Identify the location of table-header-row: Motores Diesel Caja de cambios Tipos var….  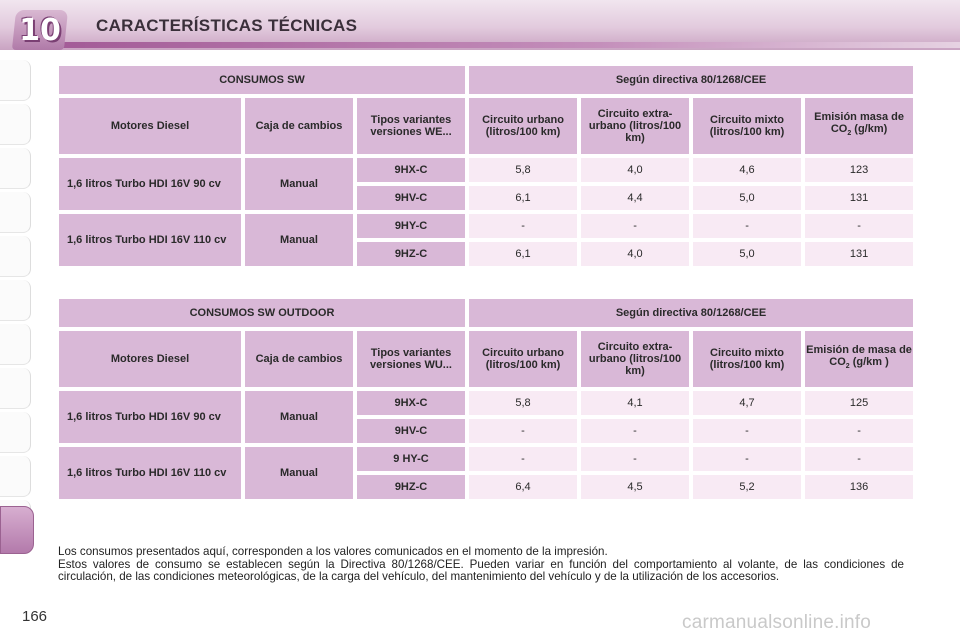
(486, 126).